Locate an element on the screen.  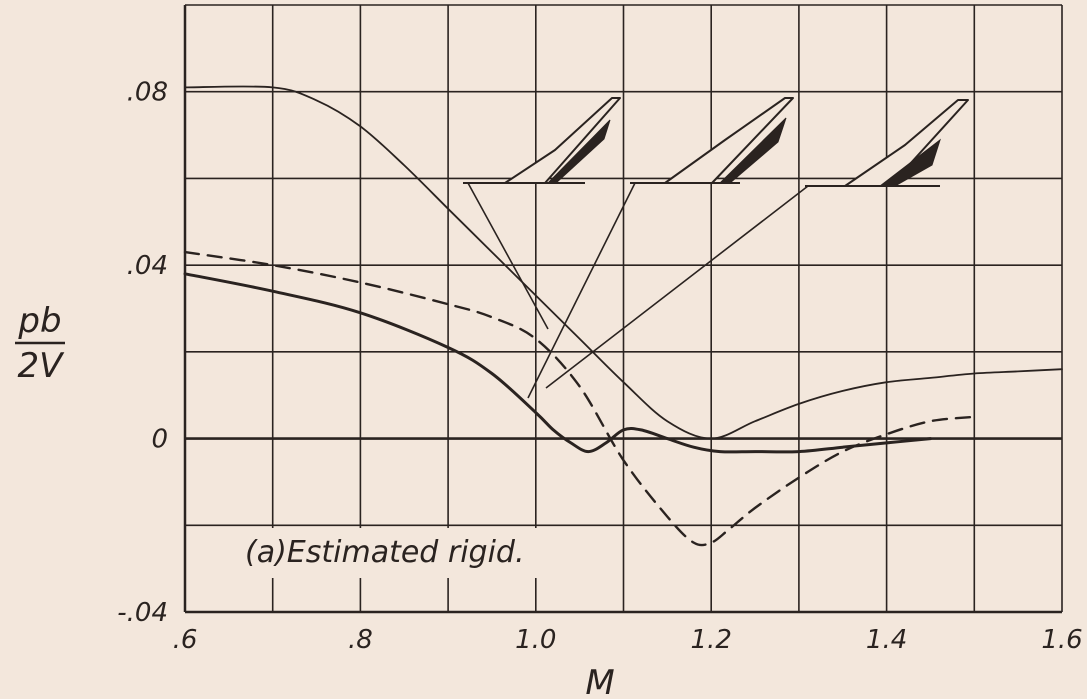
annotation-background is located at coordinates (422, 553).